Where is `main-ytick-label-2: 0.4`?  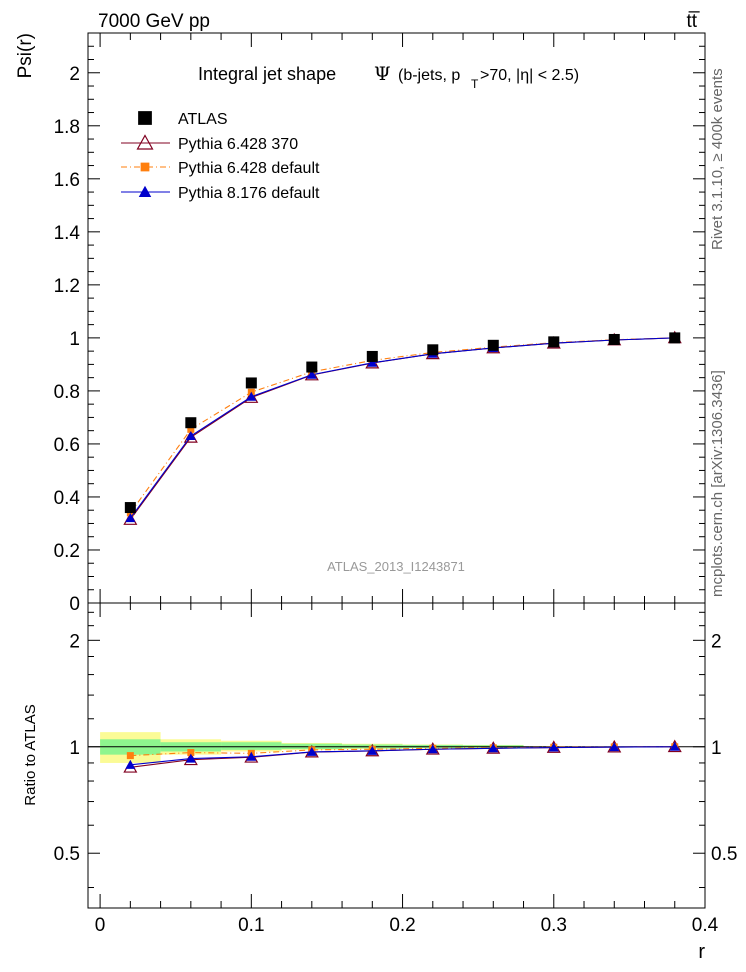 main-ytick-label-2: 0.4 is located at coordinates (67, 498).